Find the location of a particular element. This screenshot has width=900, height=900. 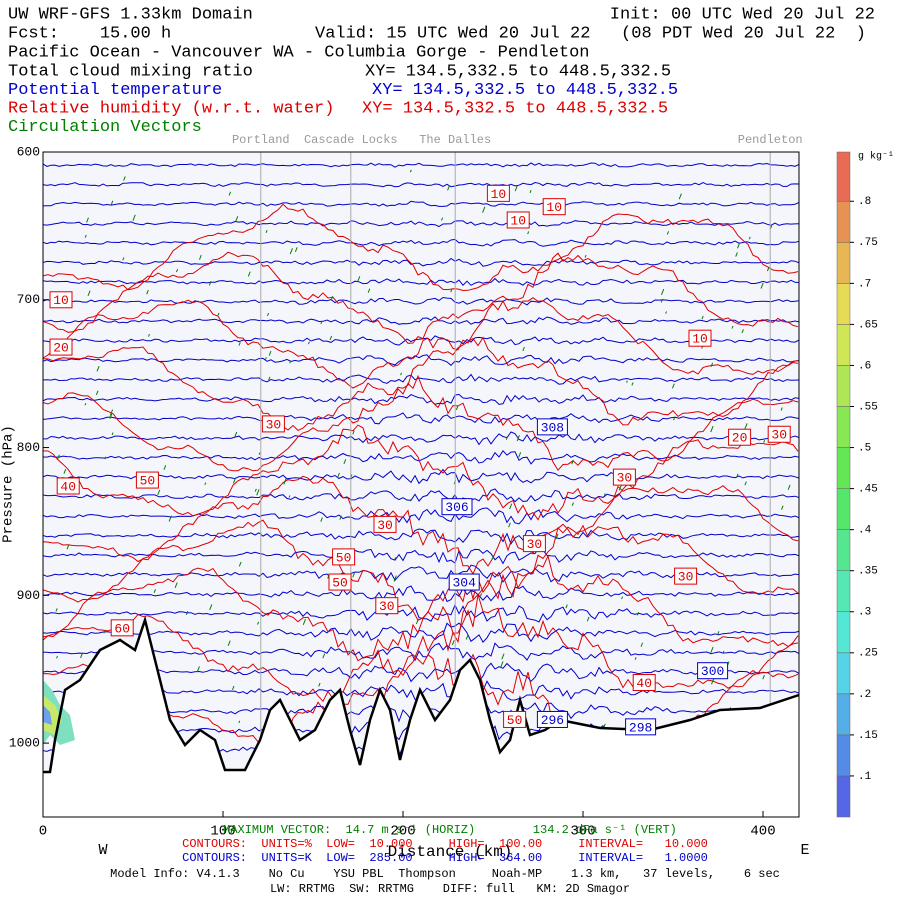

contour-label: 20 is located at coordinates (740, 438).